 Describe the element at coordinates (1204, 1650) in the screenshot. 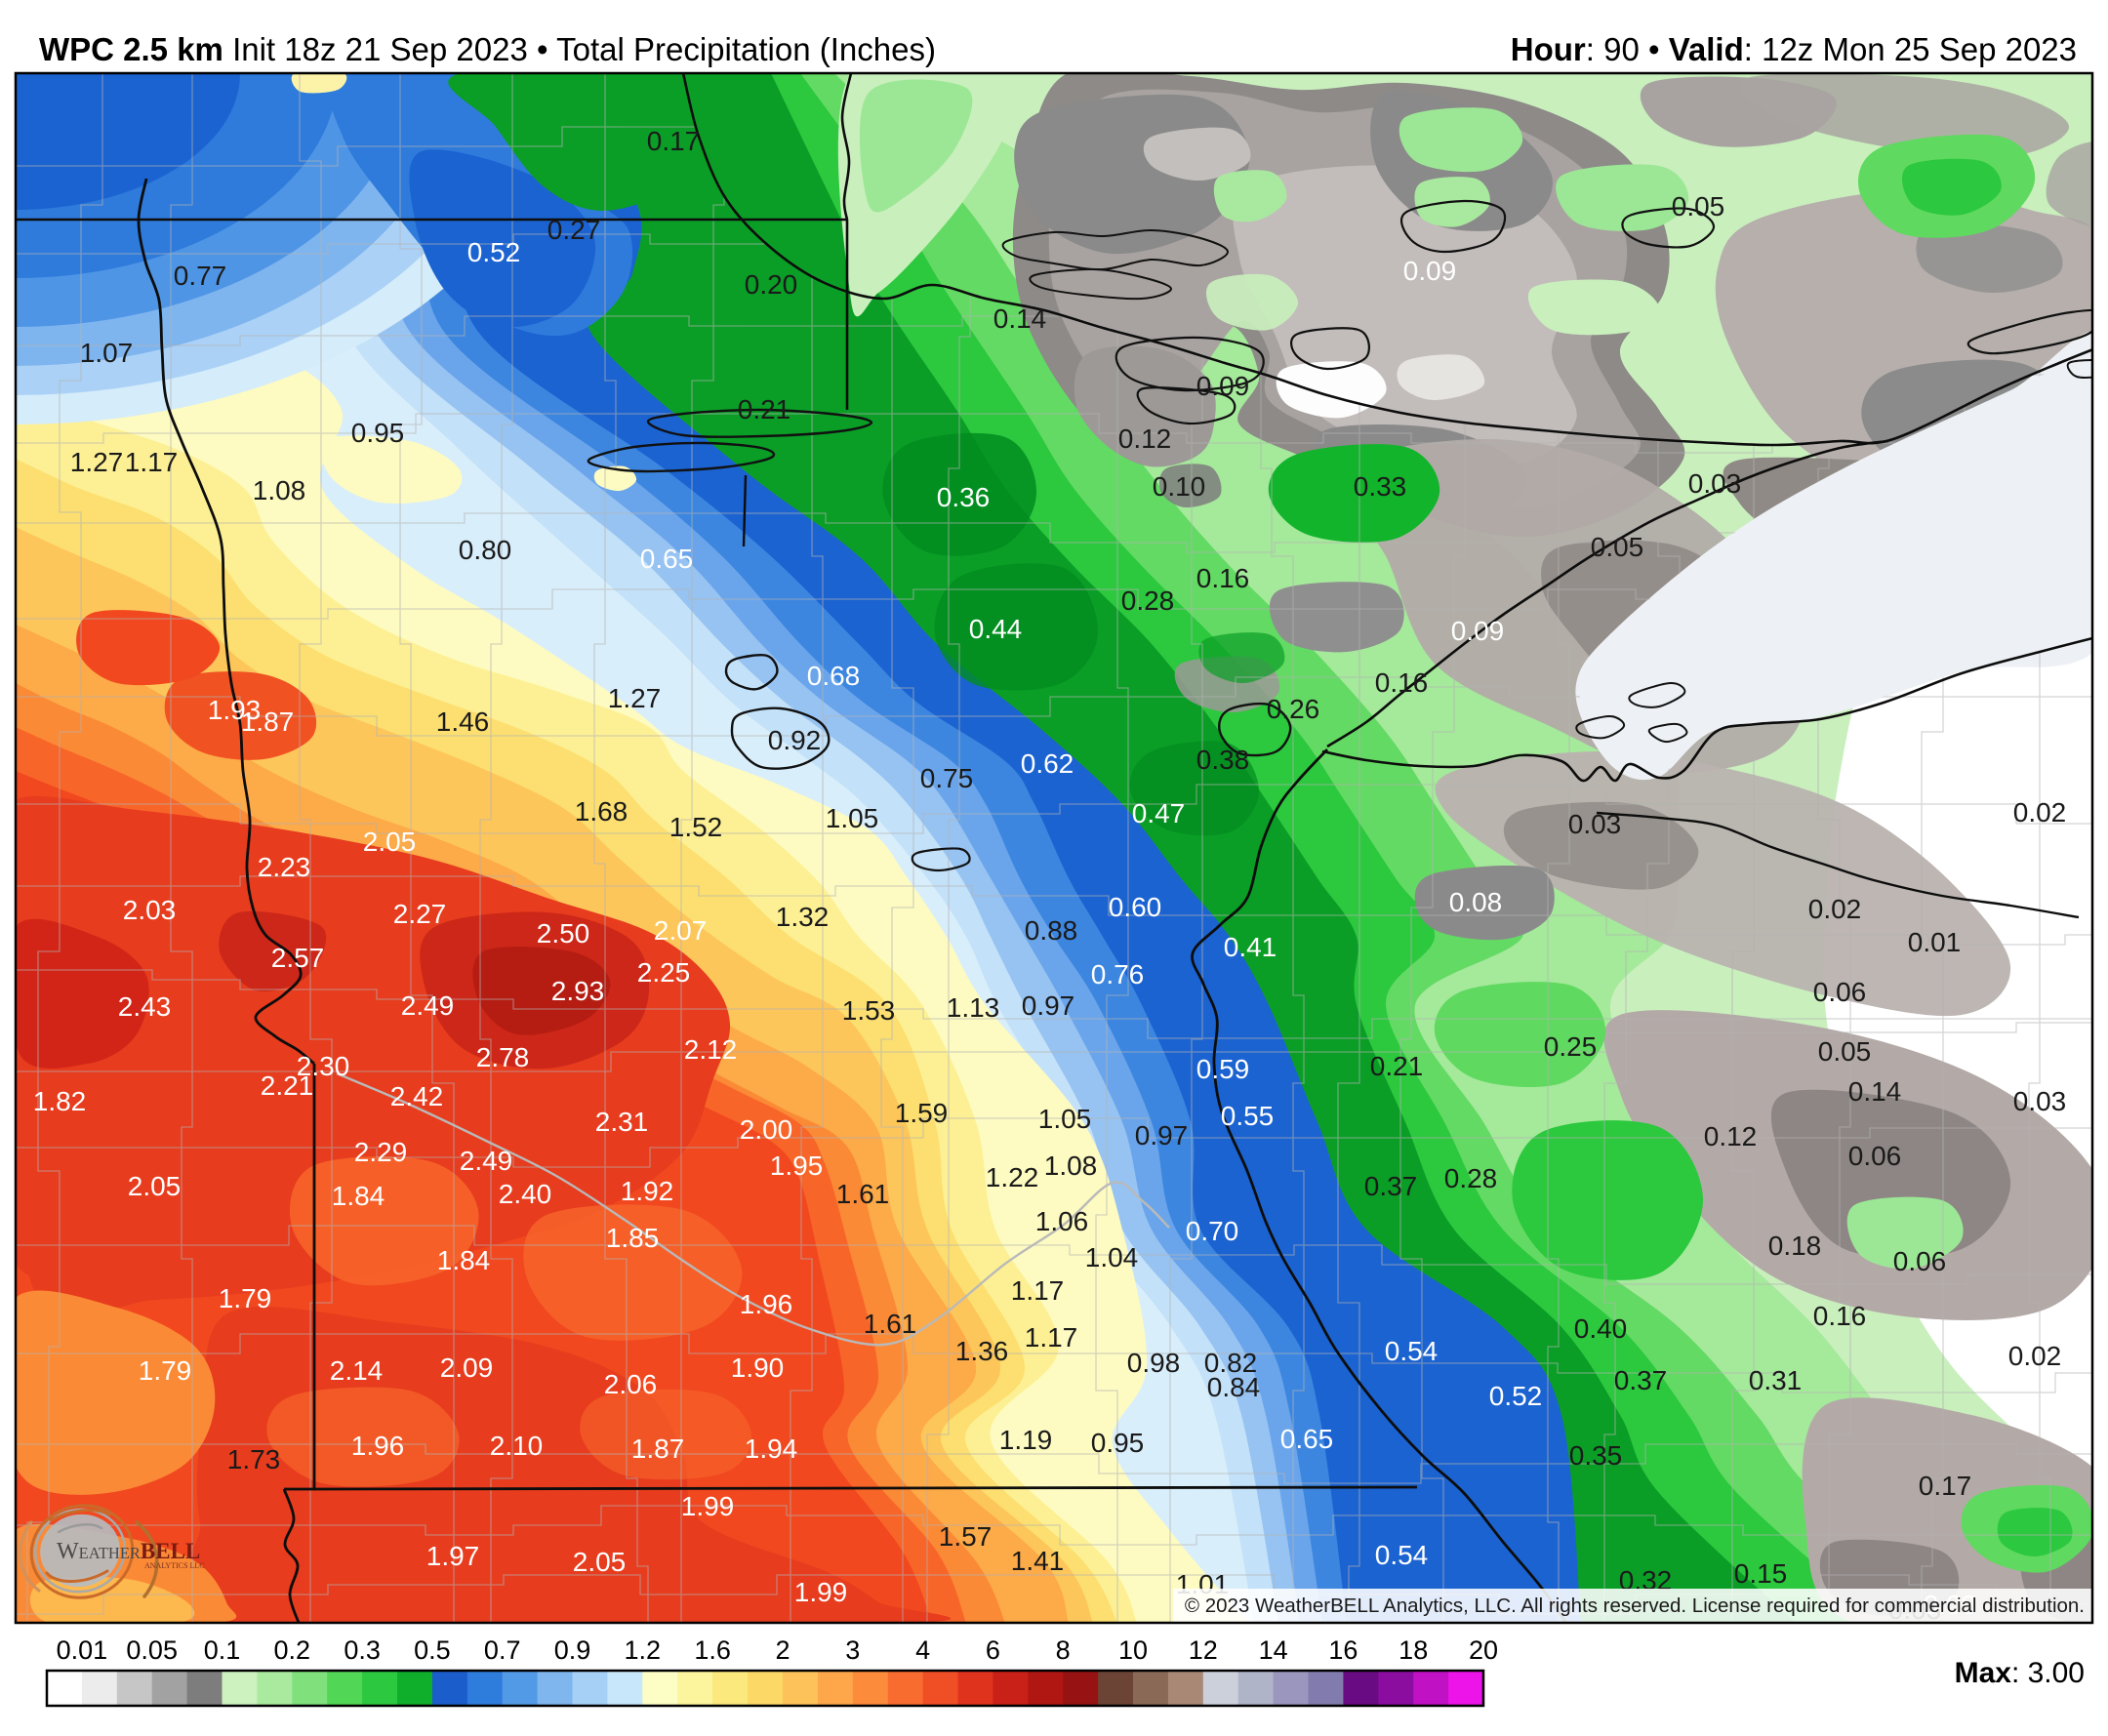

I see `svg-text: 12` at that location.